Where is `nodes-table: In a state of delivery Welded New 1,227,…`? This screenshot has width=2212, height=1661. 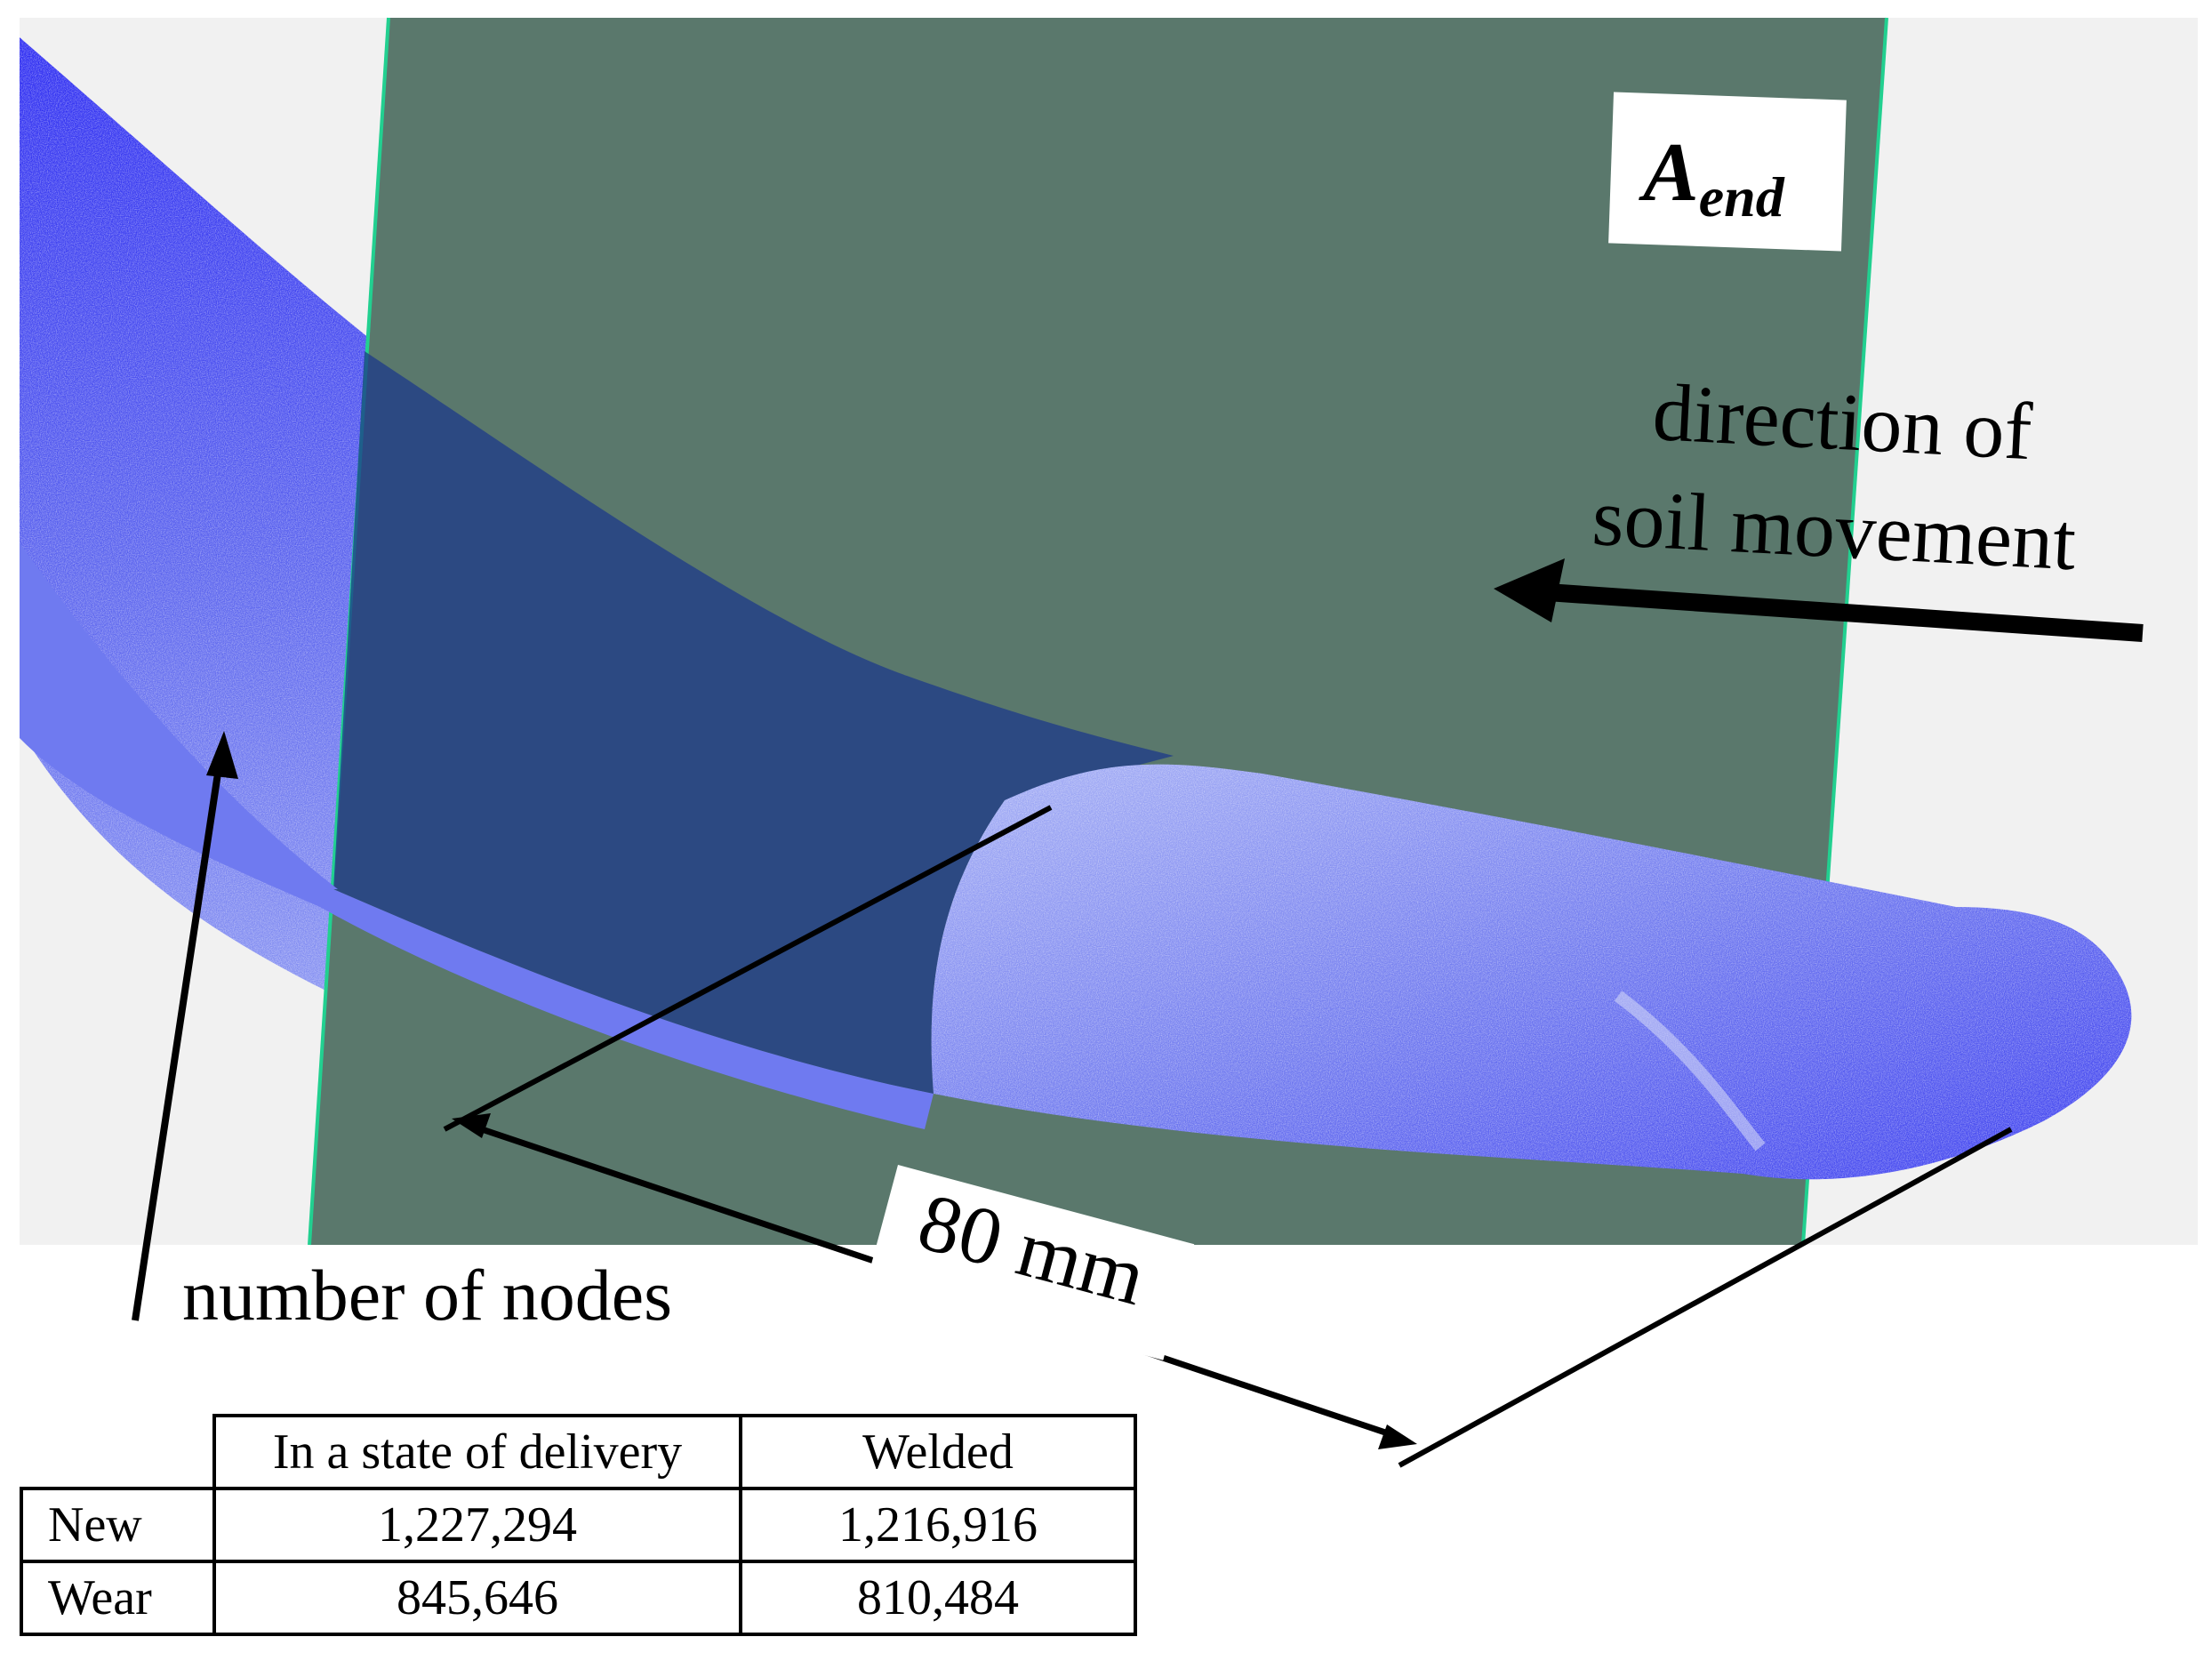 nodes-table: In a state of delivery Welded New 1,227,… is located at coordinates (578, 1525).